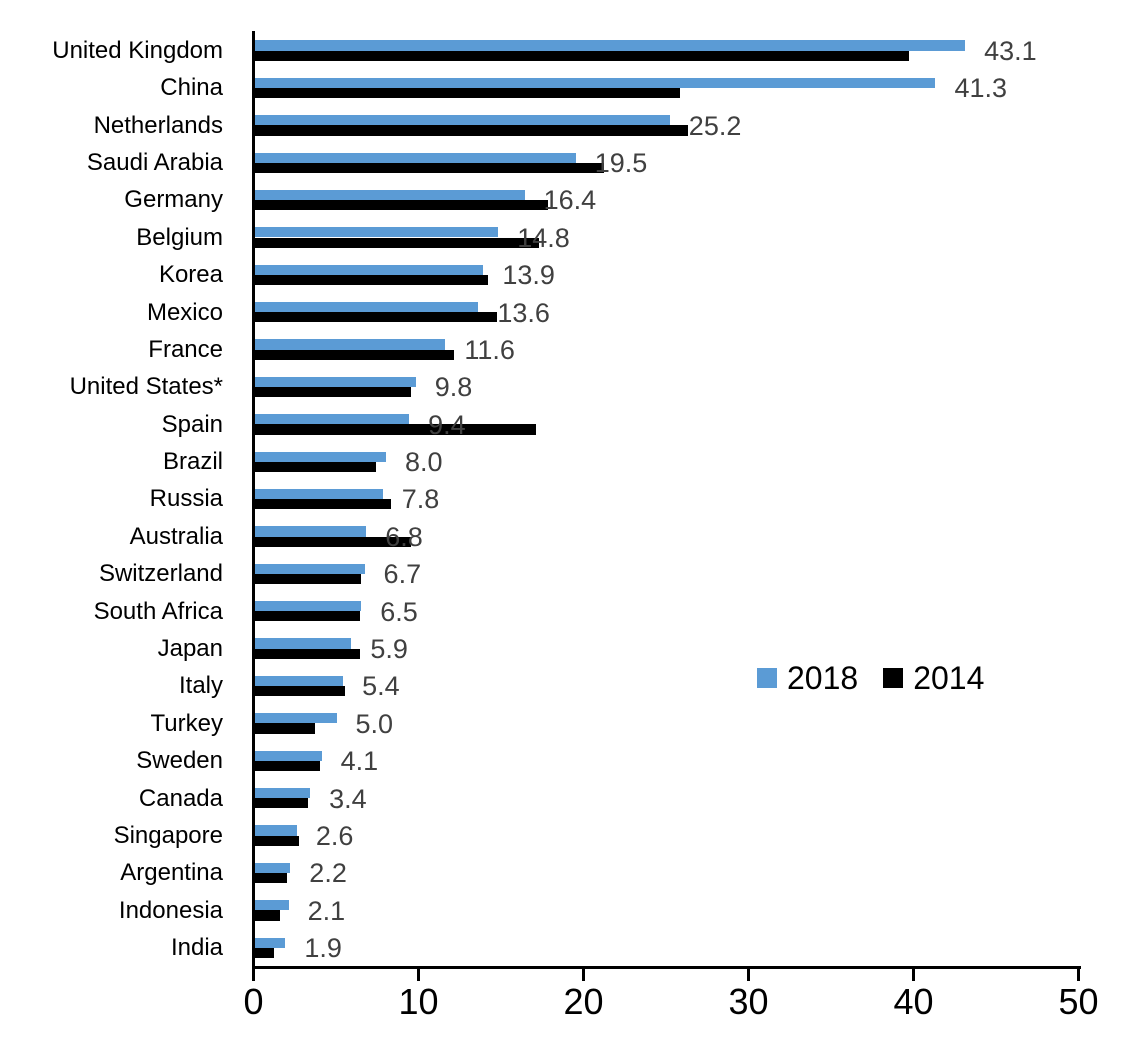 Image resolution: width=1123 pixels, height=1041 pixels. Describe the element at coordinates (323, 948) in the screenshot. I see `value-label: 1.9` at that location.